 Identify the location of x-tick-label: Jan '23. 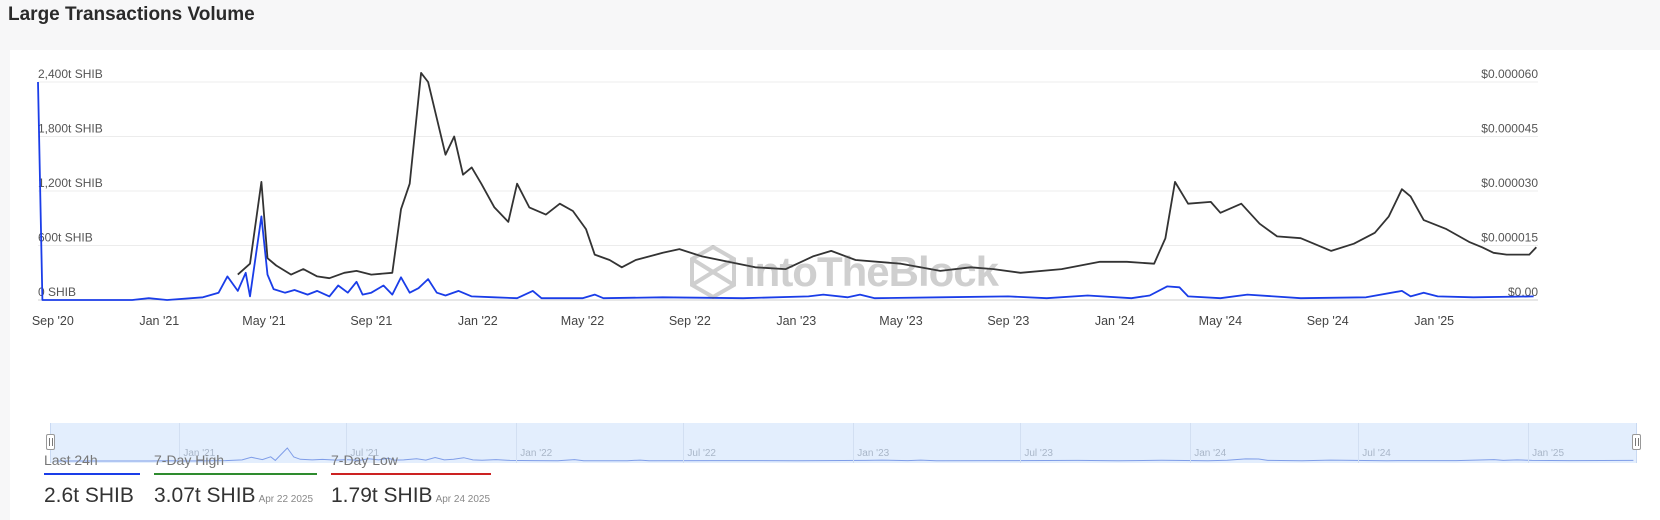
(796, 321).